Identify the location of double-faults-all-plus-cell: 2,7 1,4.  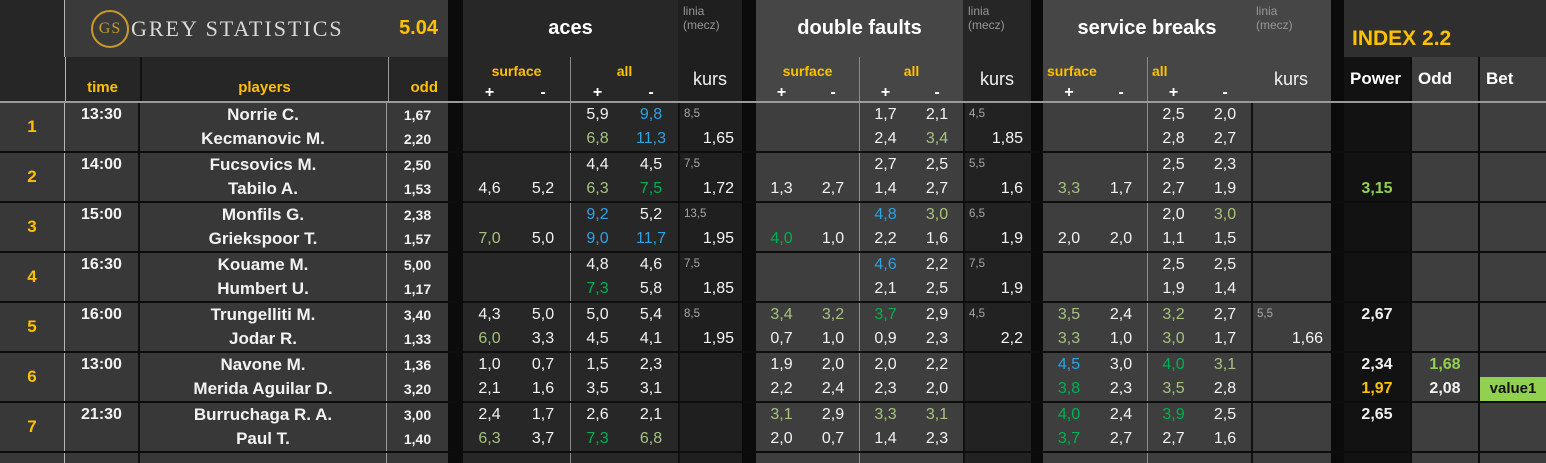
(885, 177).